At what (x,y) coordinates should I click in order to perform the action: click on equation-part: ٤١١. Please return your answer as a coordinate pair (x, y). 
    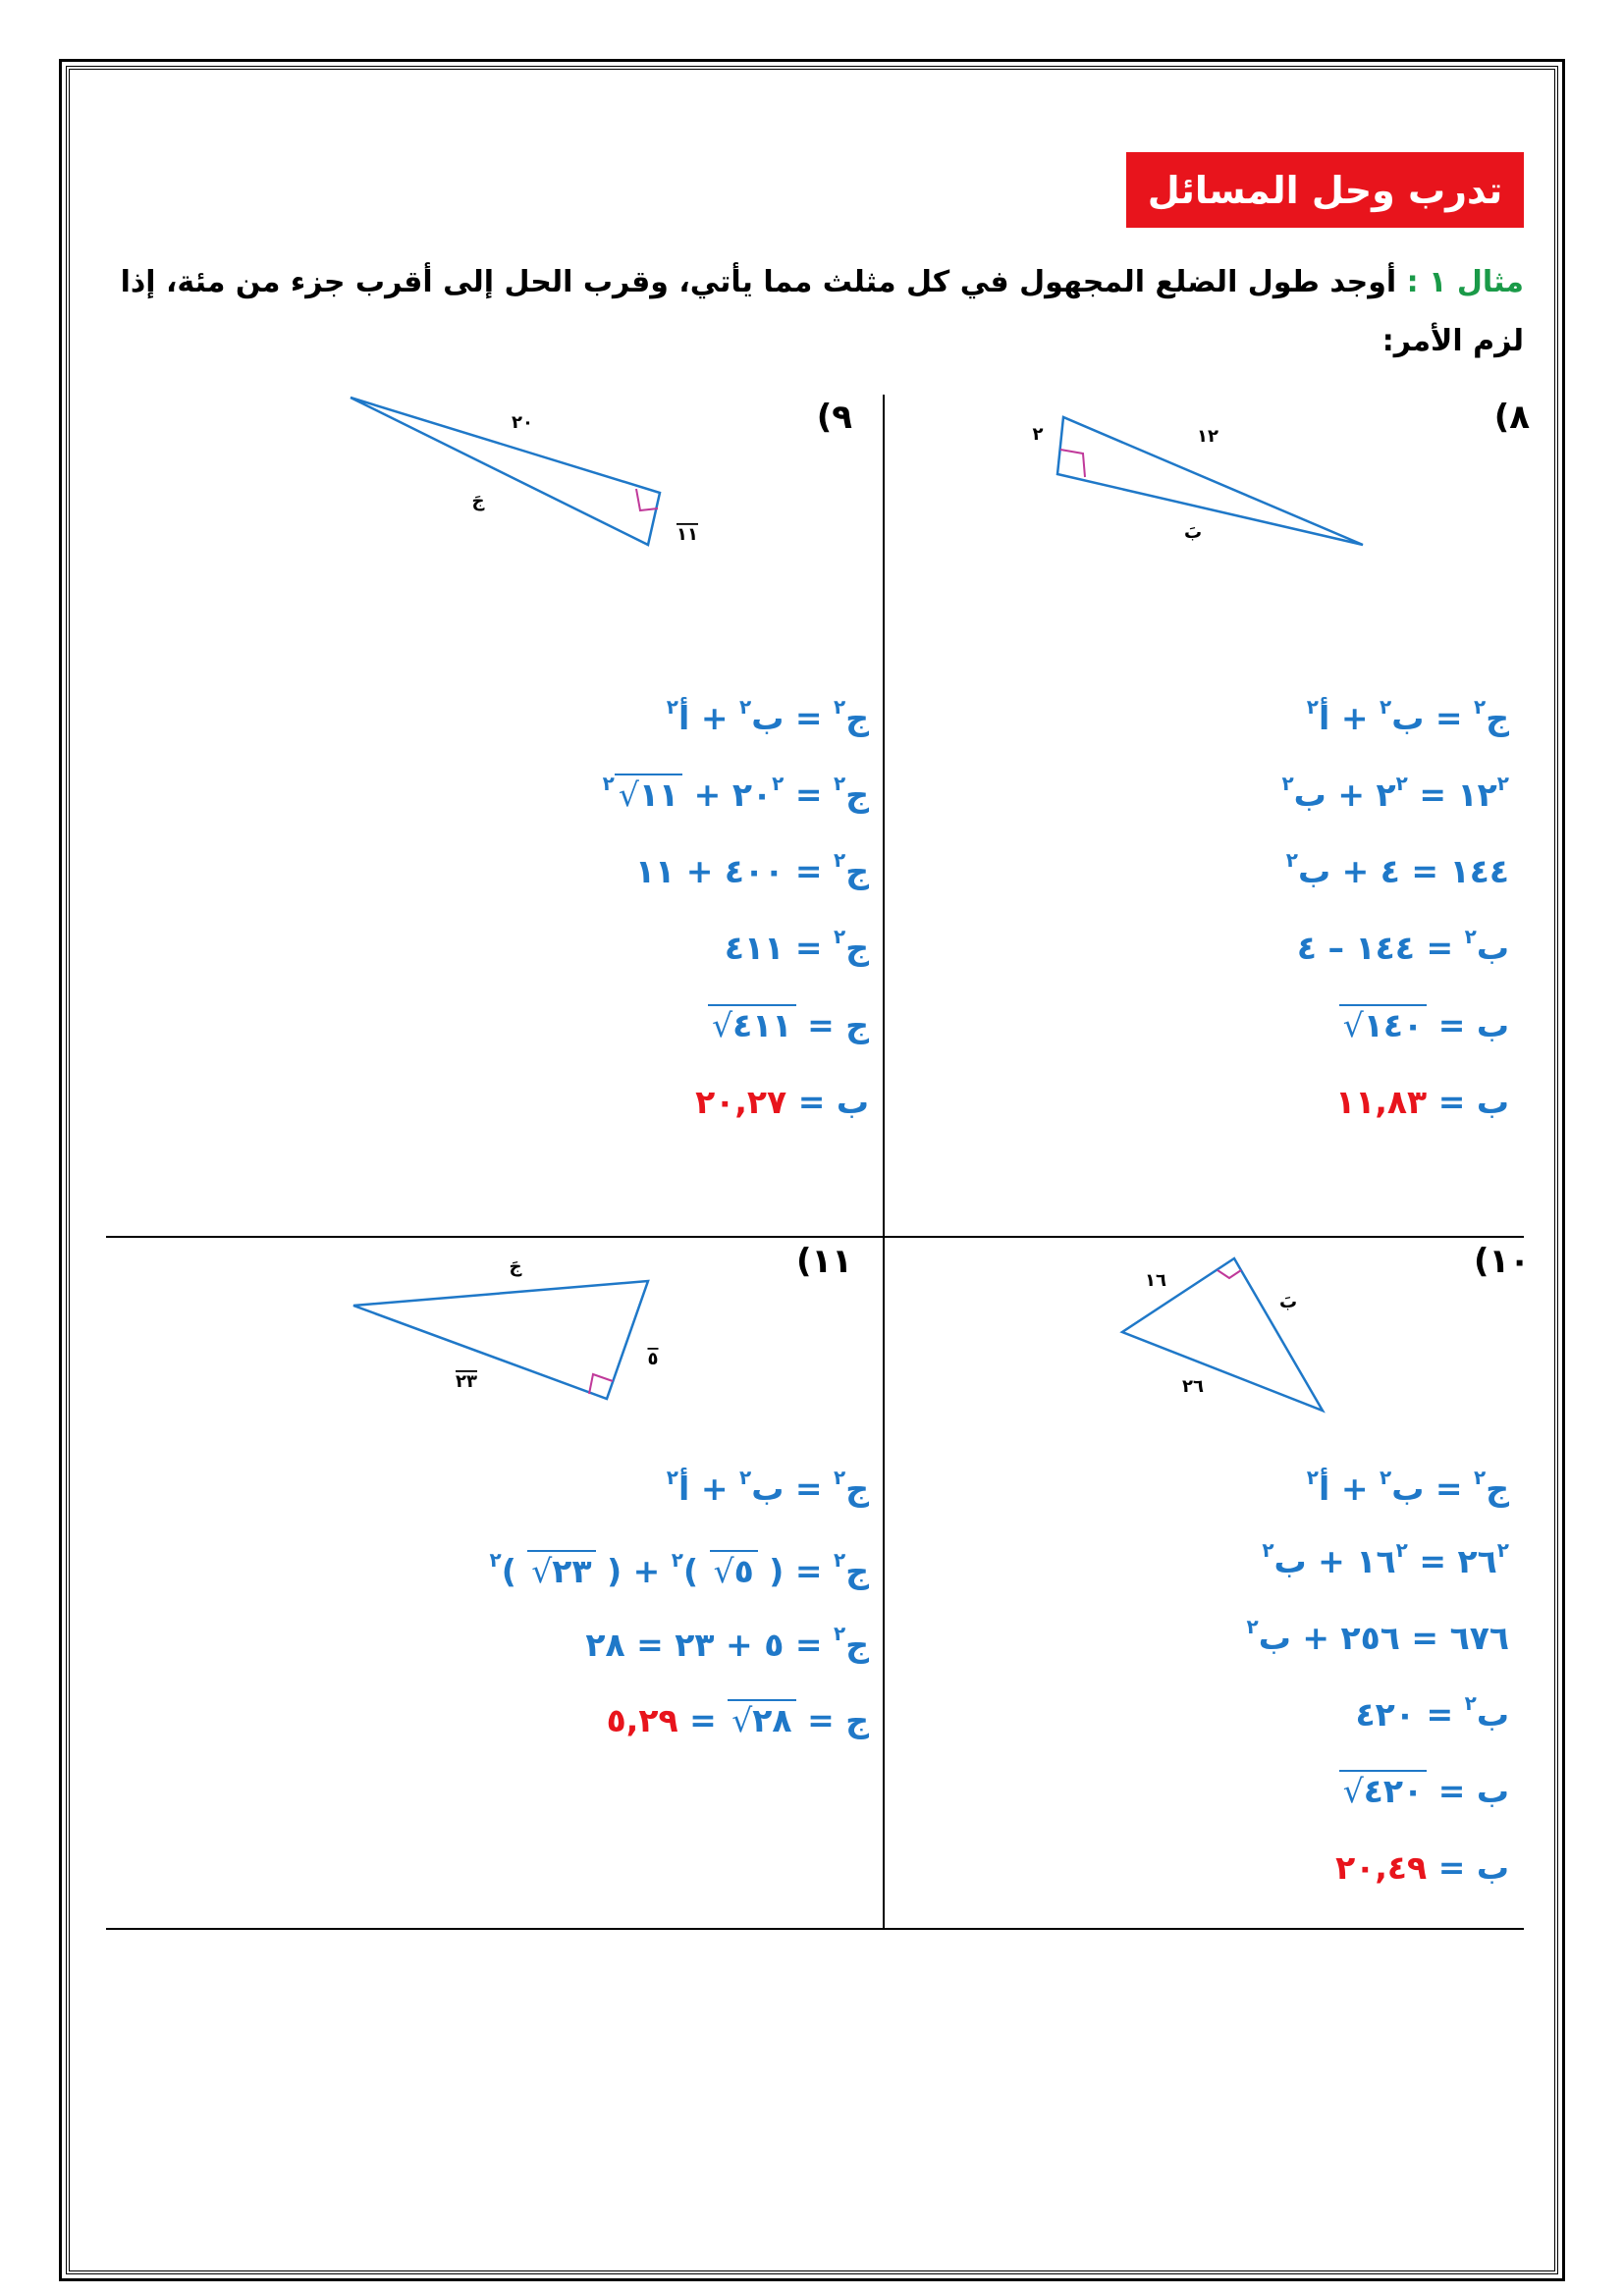
    Looking at the image, I should click on (752, 1024).